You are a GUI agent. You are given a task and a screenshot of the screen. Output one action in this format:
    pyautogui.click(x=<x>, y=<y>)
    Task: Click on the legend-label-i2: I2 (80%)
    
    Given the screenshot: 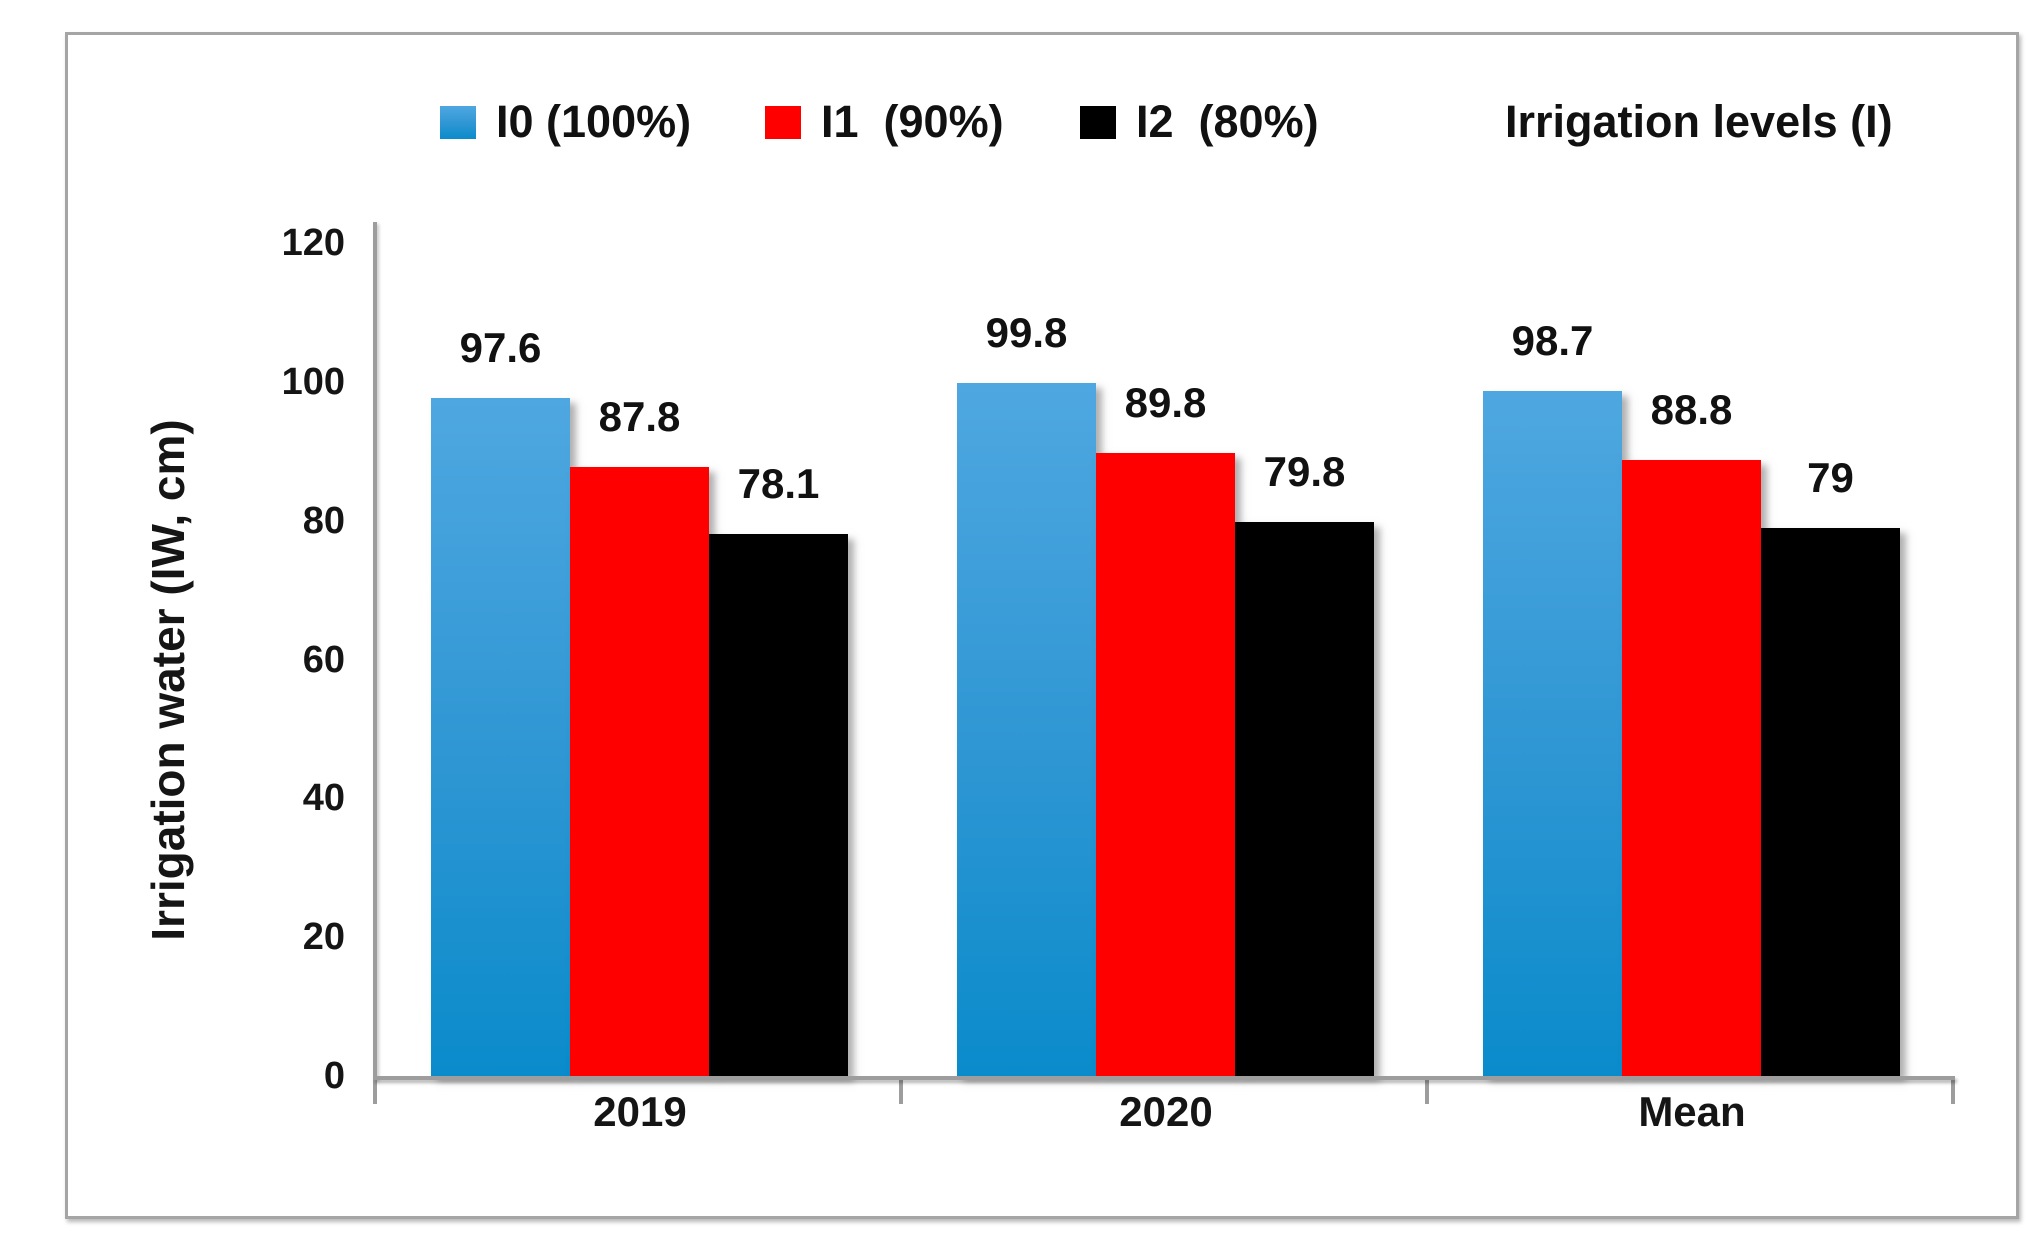 What is the action you would take?
    pyautogui.click(x=1227, y=121)
    